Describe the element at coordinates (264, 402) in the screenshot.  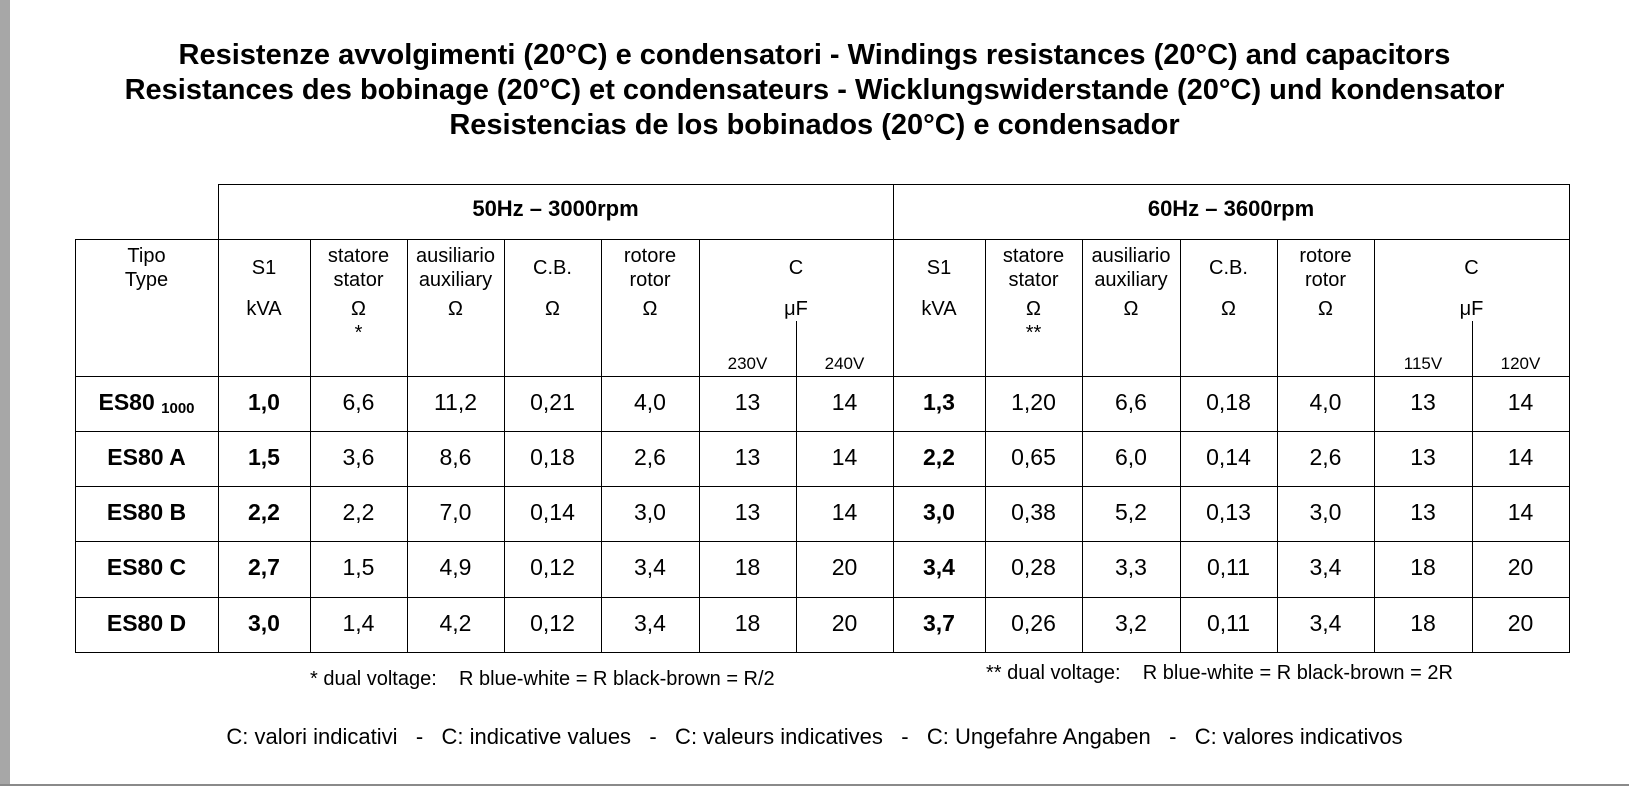
I see `cell-50hz-s1-kva: 1,0` at that location.